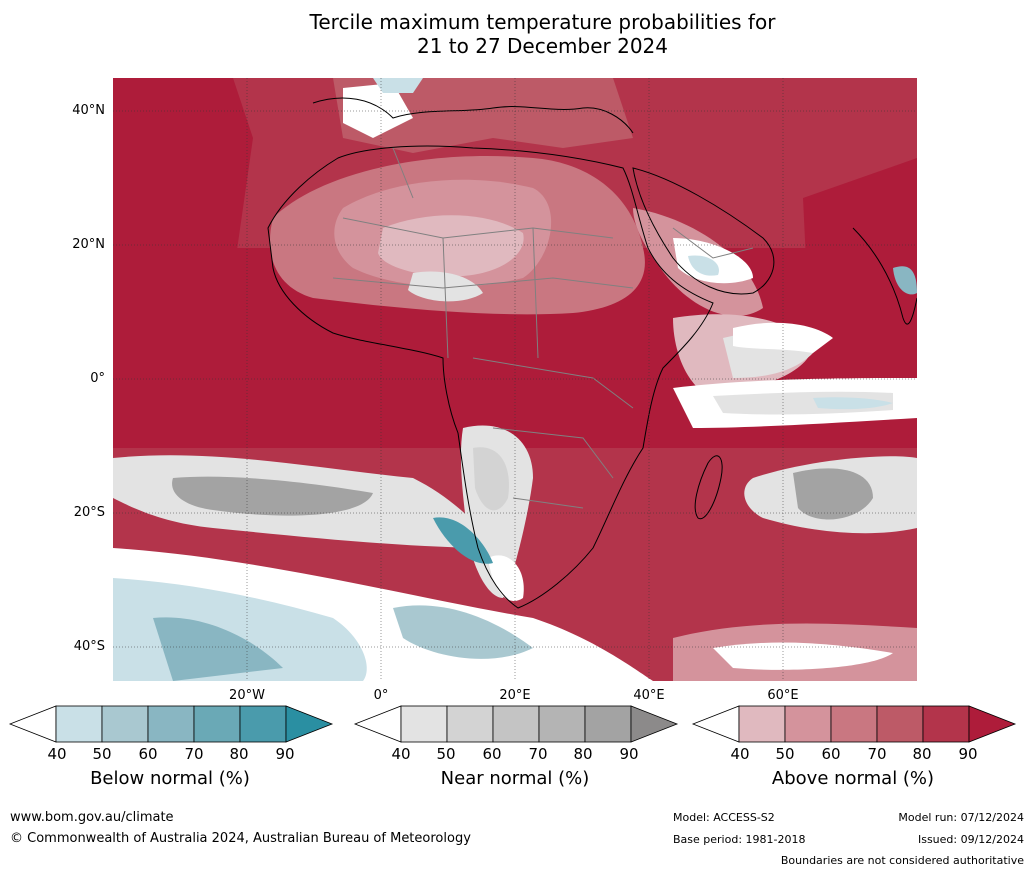 The height and width of the screenshot is (873, 1035). What do you see at coordinates (506, 578) in the screenshot?
I see `south-africa-white` at bounding box center [506, 578].